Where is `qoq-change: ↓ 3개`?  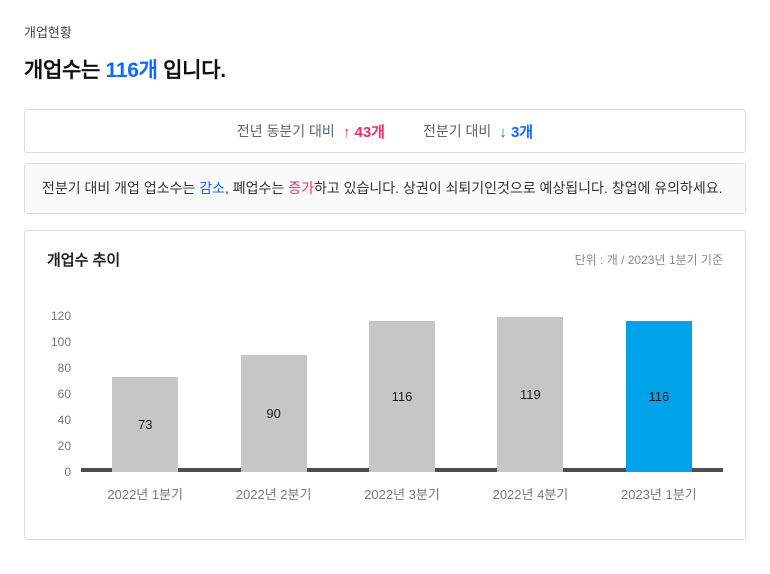 qoq-change: ↓ 3개 is located at coordinates (516, 131).